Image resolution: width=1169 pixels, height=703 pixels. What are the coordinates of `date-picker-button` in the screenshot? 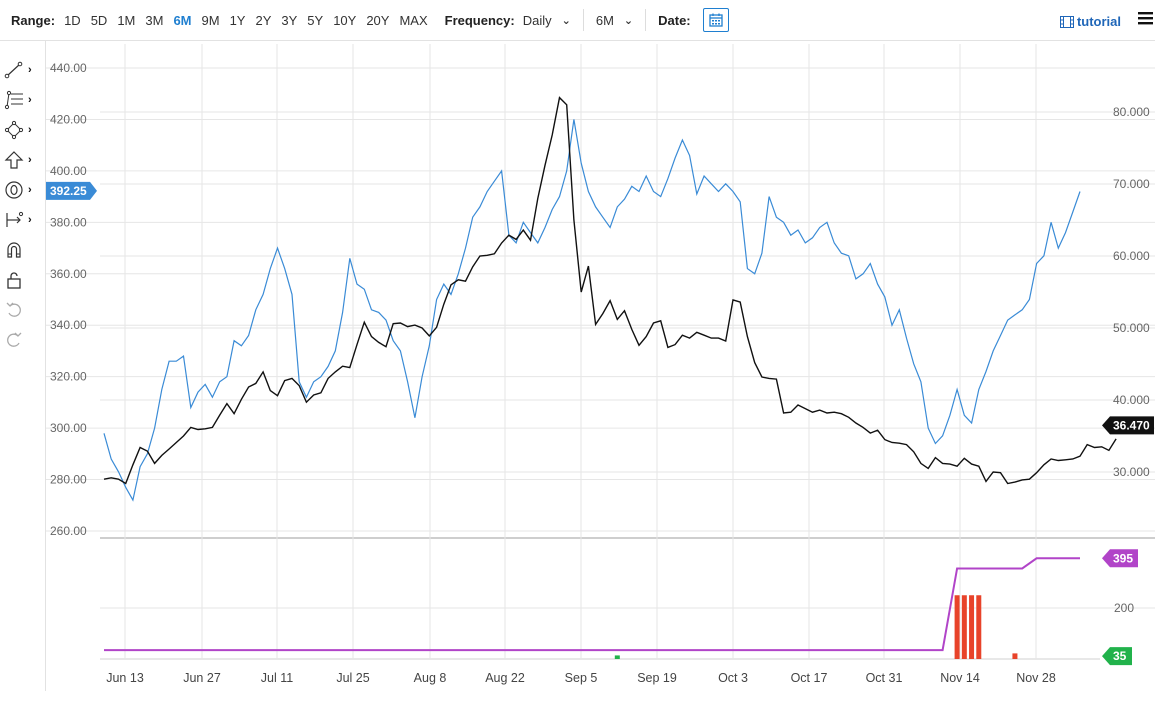 It's located at (715, 20).